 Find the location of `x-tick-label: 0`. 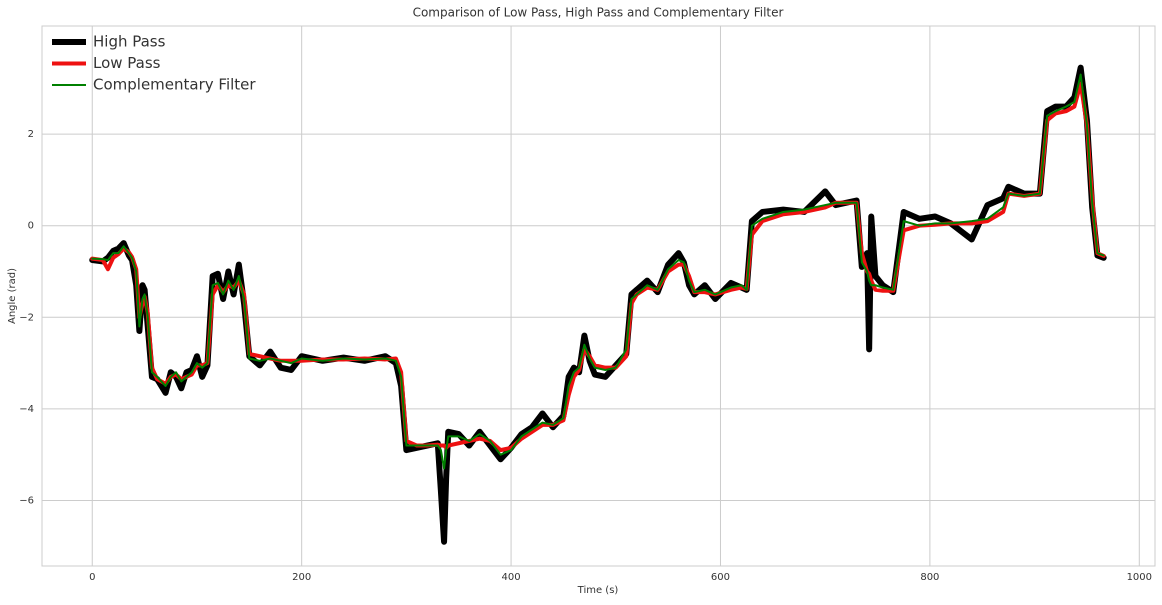

x-tick-label: 0 is located at coordinates (92, 577).